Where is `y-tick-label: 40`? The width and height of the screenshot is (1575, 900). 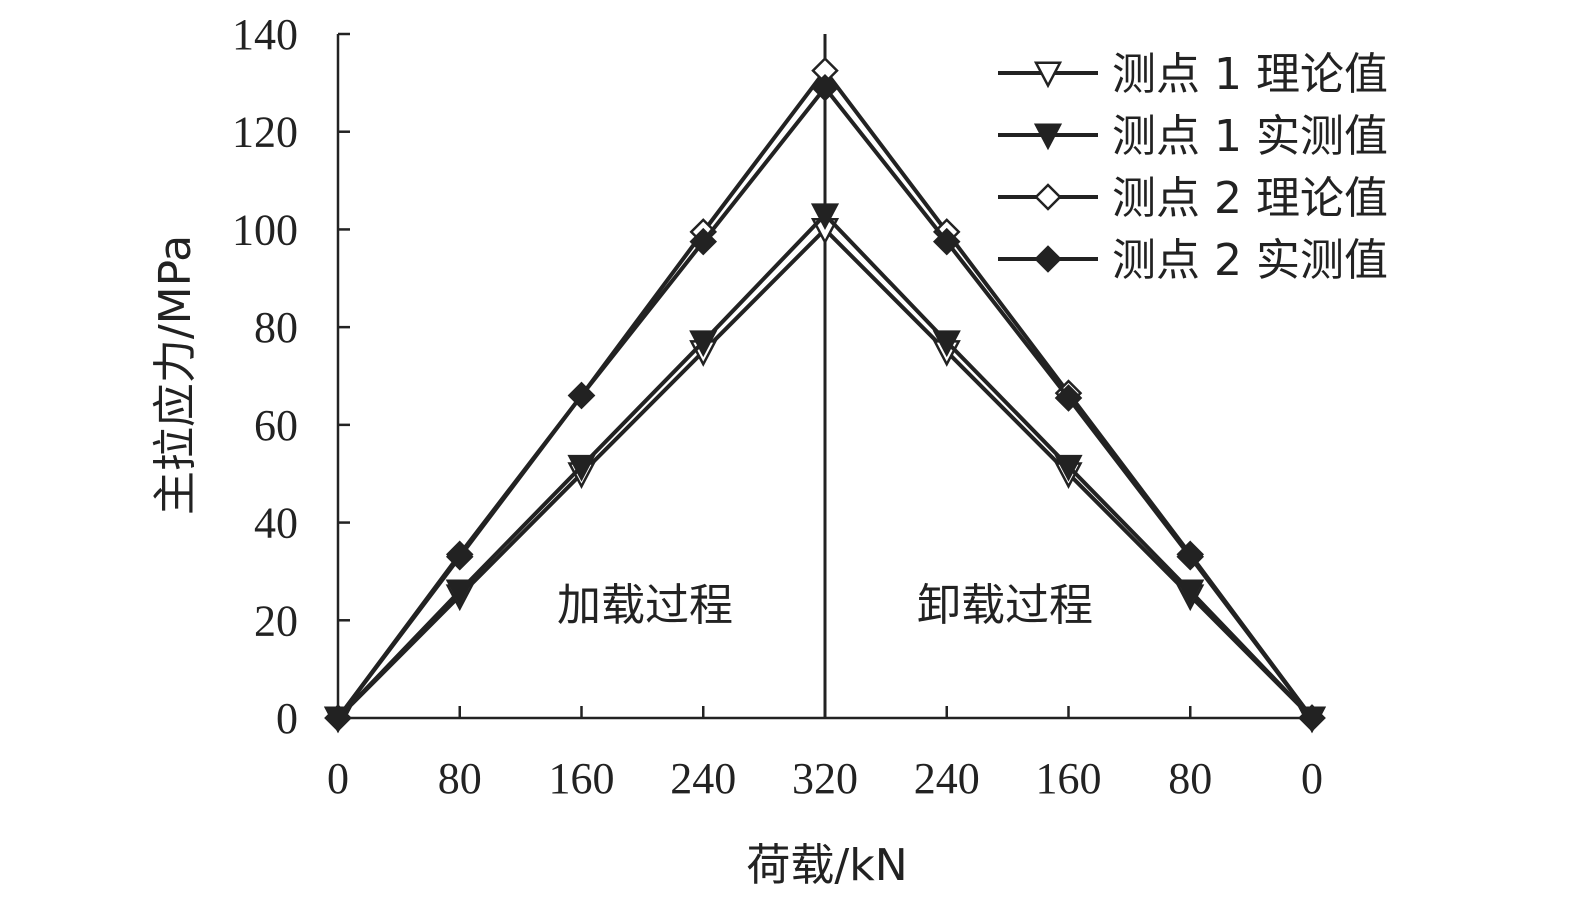
y-tick-label: 40 is located at coordinates (276, 523).